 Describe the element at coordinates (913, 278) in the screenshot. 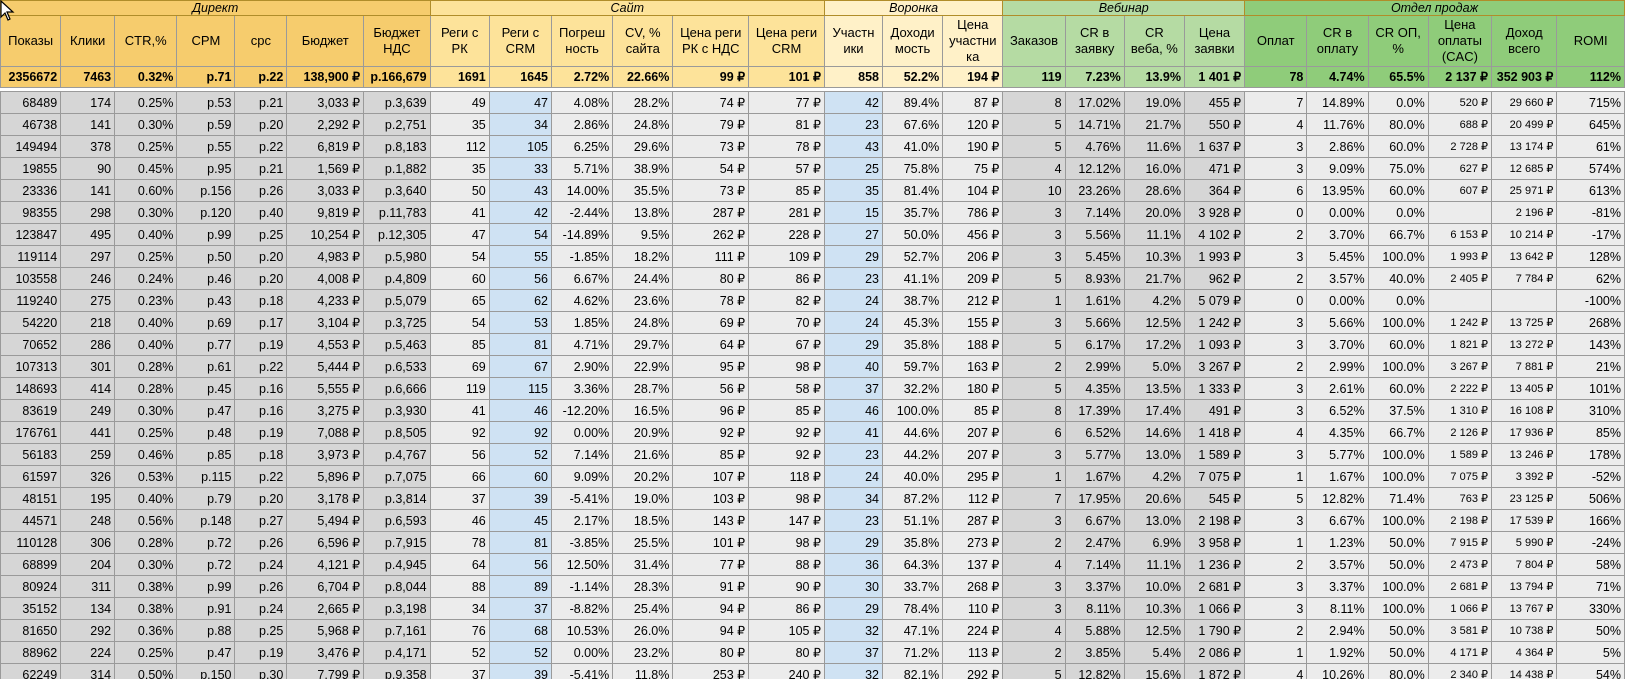

I see `table-cell: 41.1%` at that location.